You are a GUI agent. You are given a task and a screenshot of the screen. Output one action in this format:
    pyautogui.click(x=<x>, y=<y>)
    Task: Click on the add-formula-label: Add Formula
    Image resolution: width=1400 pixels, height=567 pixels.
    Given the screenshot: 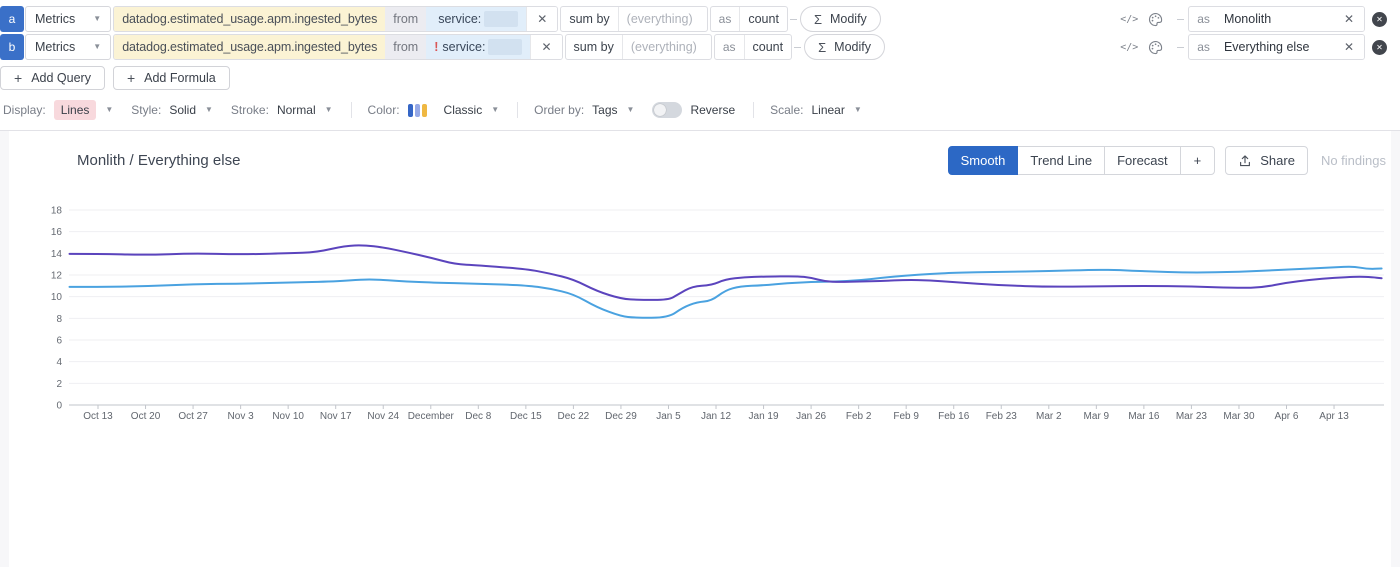 What is the action you would take?
    pyautogui.click(x=180, y=78)
    